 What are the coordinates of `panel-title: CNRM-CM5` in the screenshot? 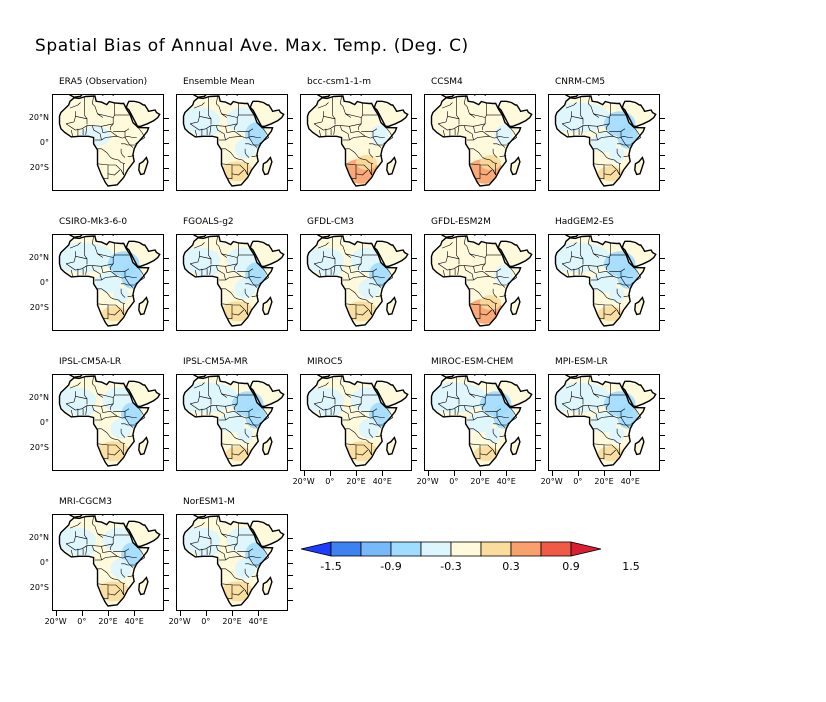 It's located at (580, 82).